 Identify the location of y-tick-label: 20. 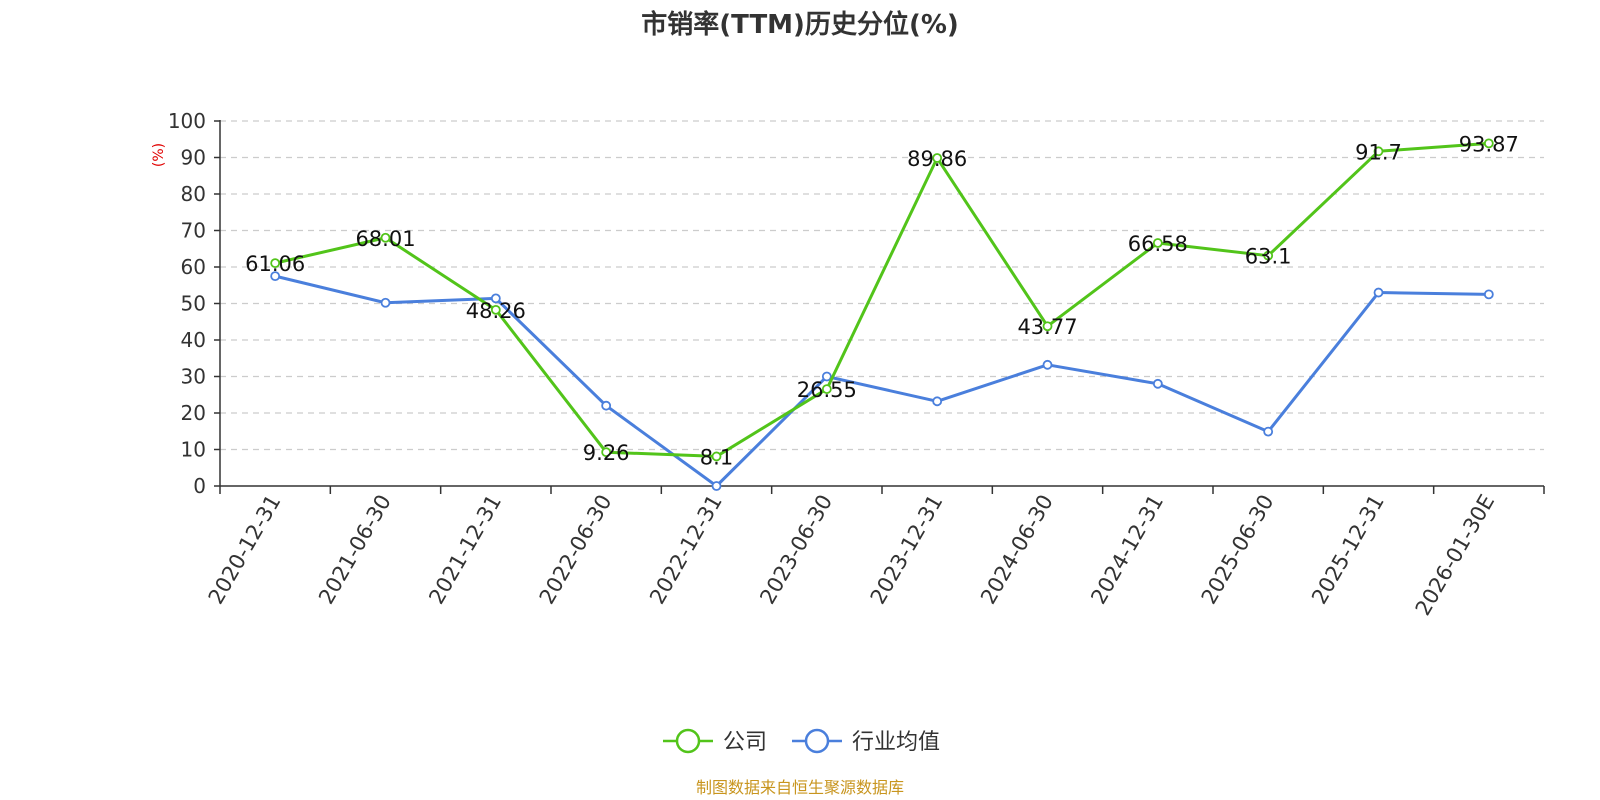
(193, 413).